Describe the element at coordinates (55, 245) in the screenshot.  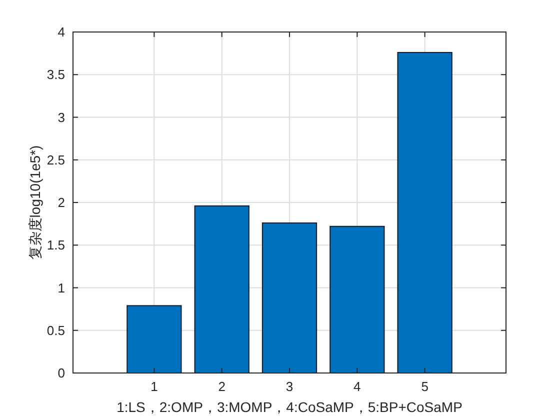
I see `y-tick-label: 1.5` at that location.